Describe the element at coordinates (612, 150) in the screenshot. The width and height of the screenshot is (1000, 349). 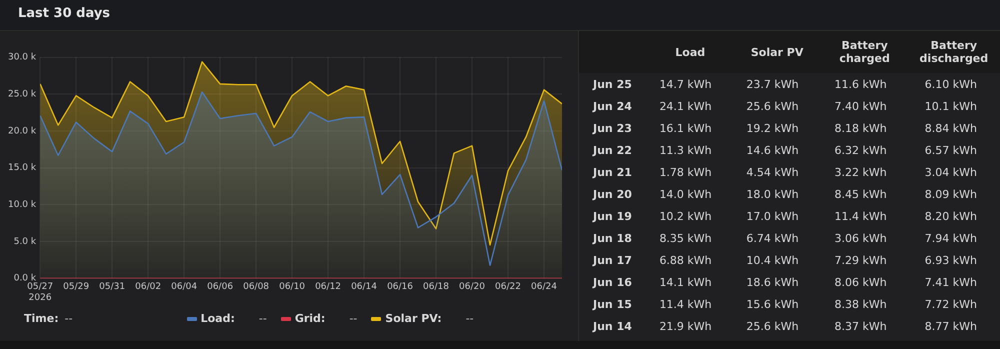
I see `category-label: Jun 22` at that location.